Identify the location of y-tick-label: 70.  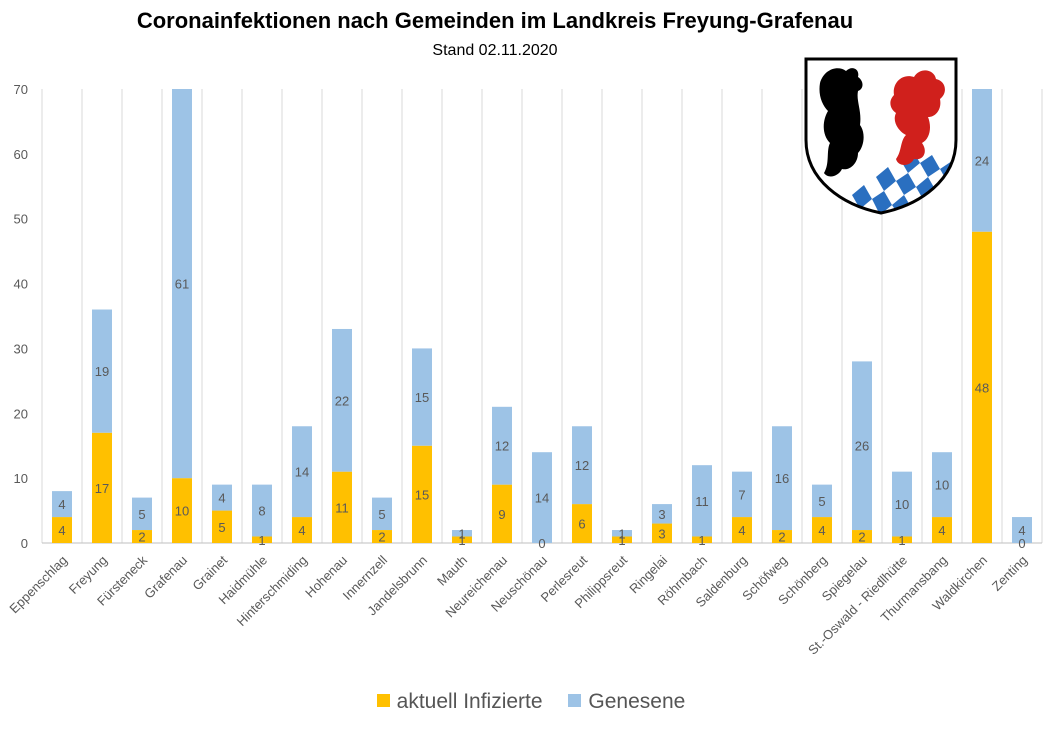
(21, 89).